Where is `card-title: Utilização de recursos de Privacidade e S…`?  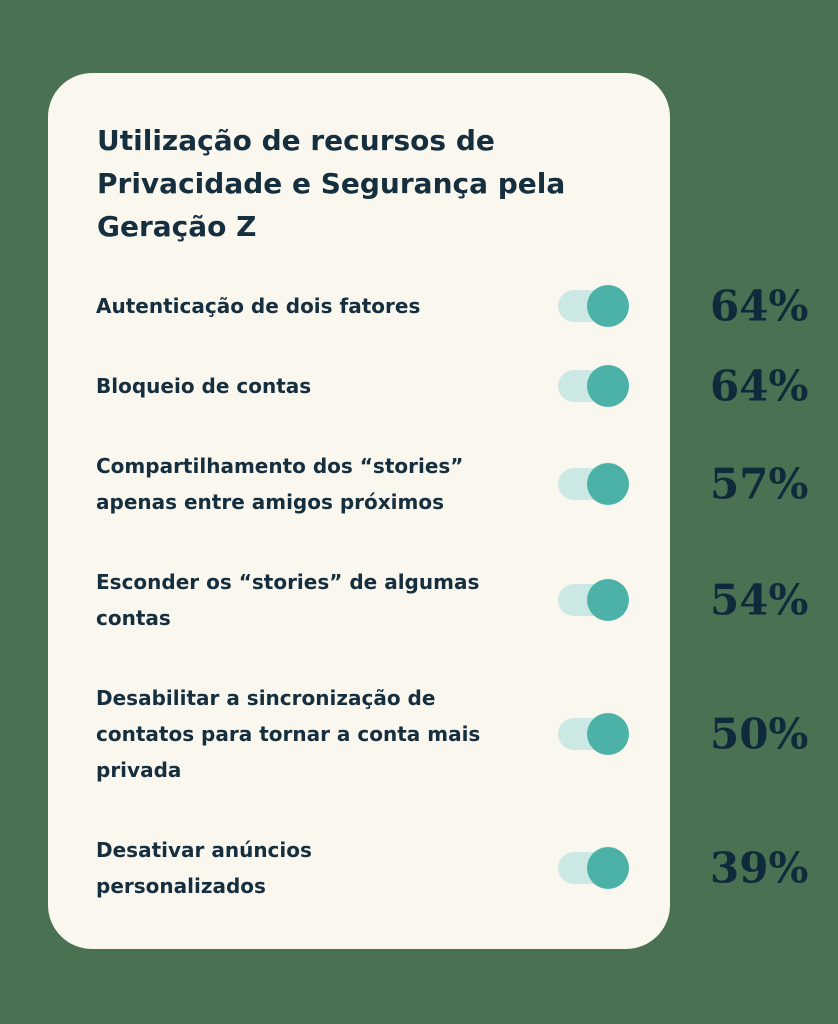 card-title: Utilização de recursos de Privacidade e S… is located at coordinates (331, 183).